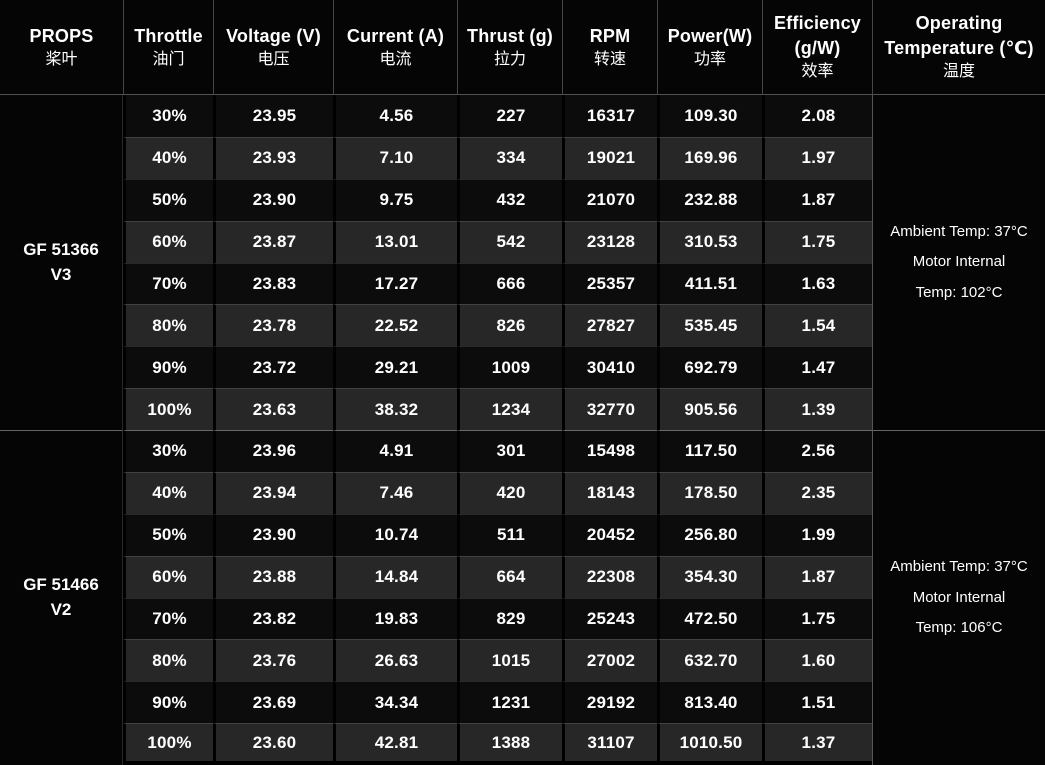  What do you see at coordinates (509, 199) in the screenshot?
I see `cell-thrust: 432` at bounding box center [509, 199].